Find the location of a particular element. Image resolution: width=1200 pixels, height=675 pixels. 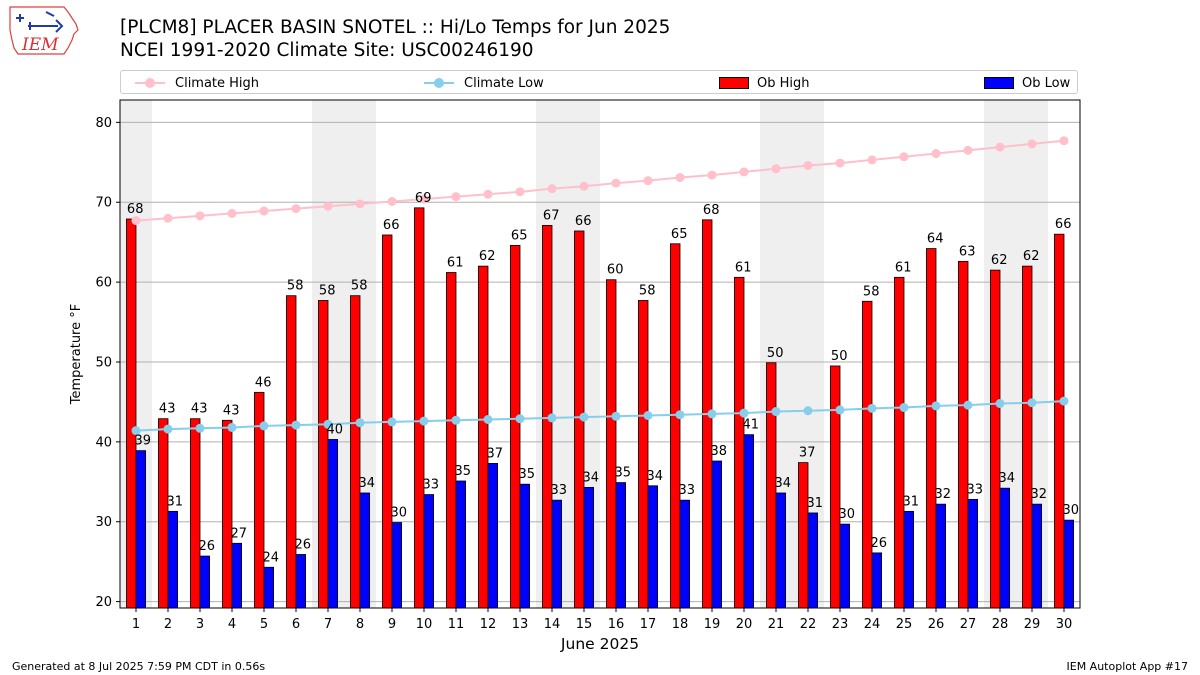

footer-app: IEM Autoplot App #17 is located at coordinates (1127, 666).